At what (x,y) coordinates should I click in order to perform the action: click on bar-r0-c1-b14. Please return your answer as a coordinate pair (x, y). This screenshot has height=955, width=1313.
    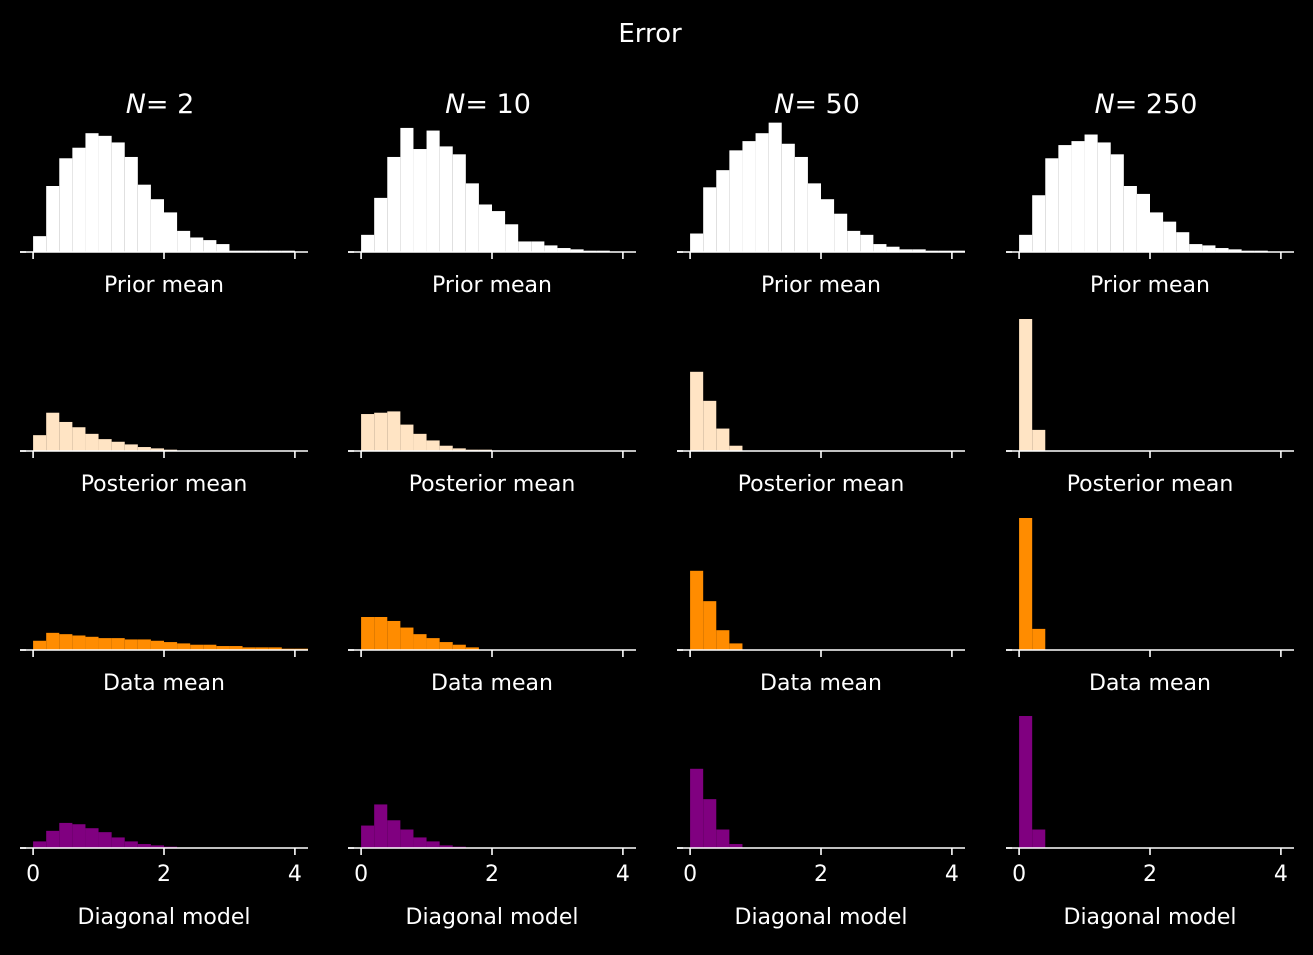
    Looking at the image, I should click on (551, 248).